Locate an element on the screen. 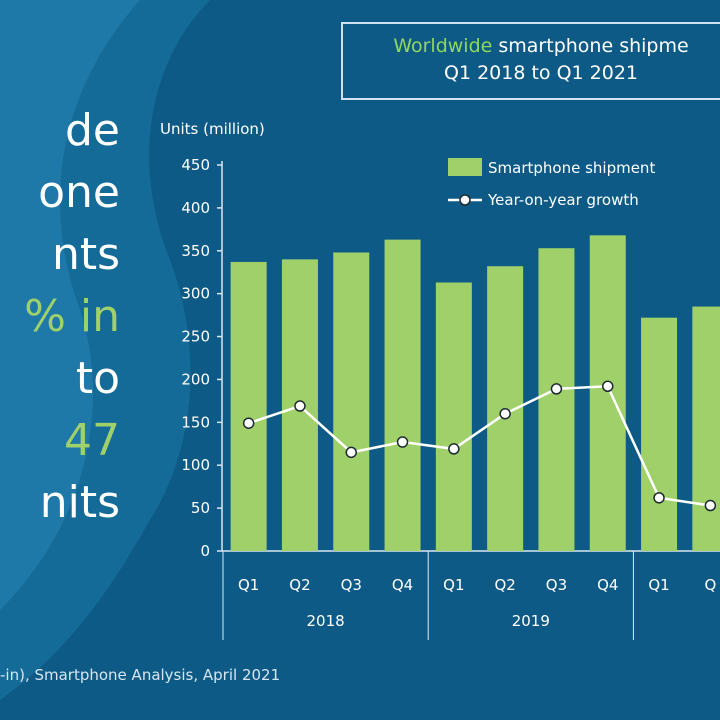 The height and width of the screenshot is (720, 720). y-tick-label: 200 is located at coordinates (195, 379).